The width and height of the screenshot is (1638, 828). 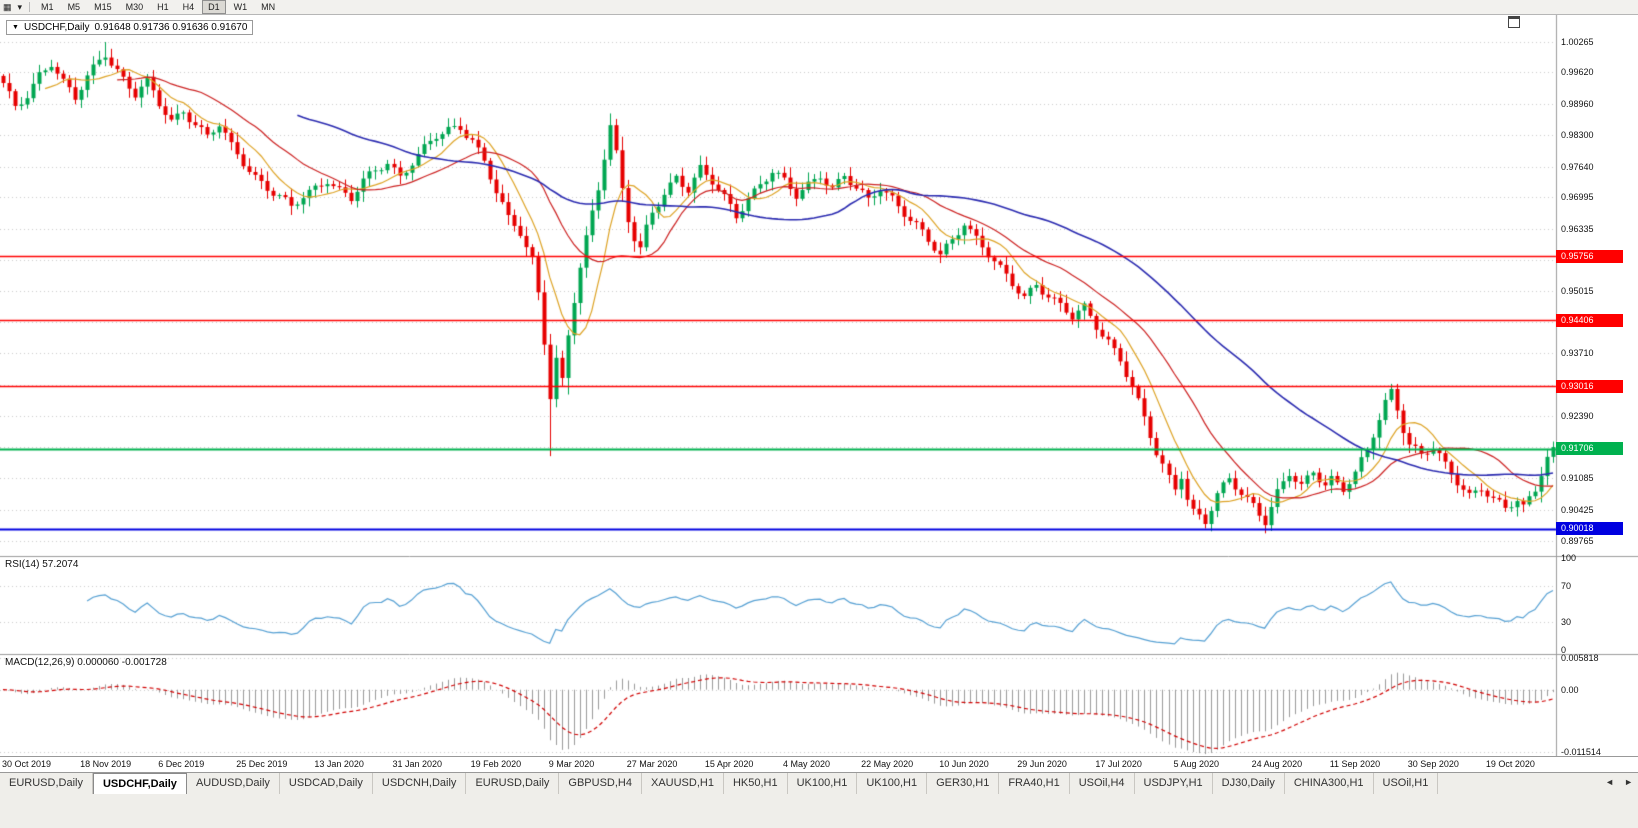 I want to click on symbol-ohlc-values: 0.91648 0.91736 0.91636 0.91670, so click(x=171, y=27).